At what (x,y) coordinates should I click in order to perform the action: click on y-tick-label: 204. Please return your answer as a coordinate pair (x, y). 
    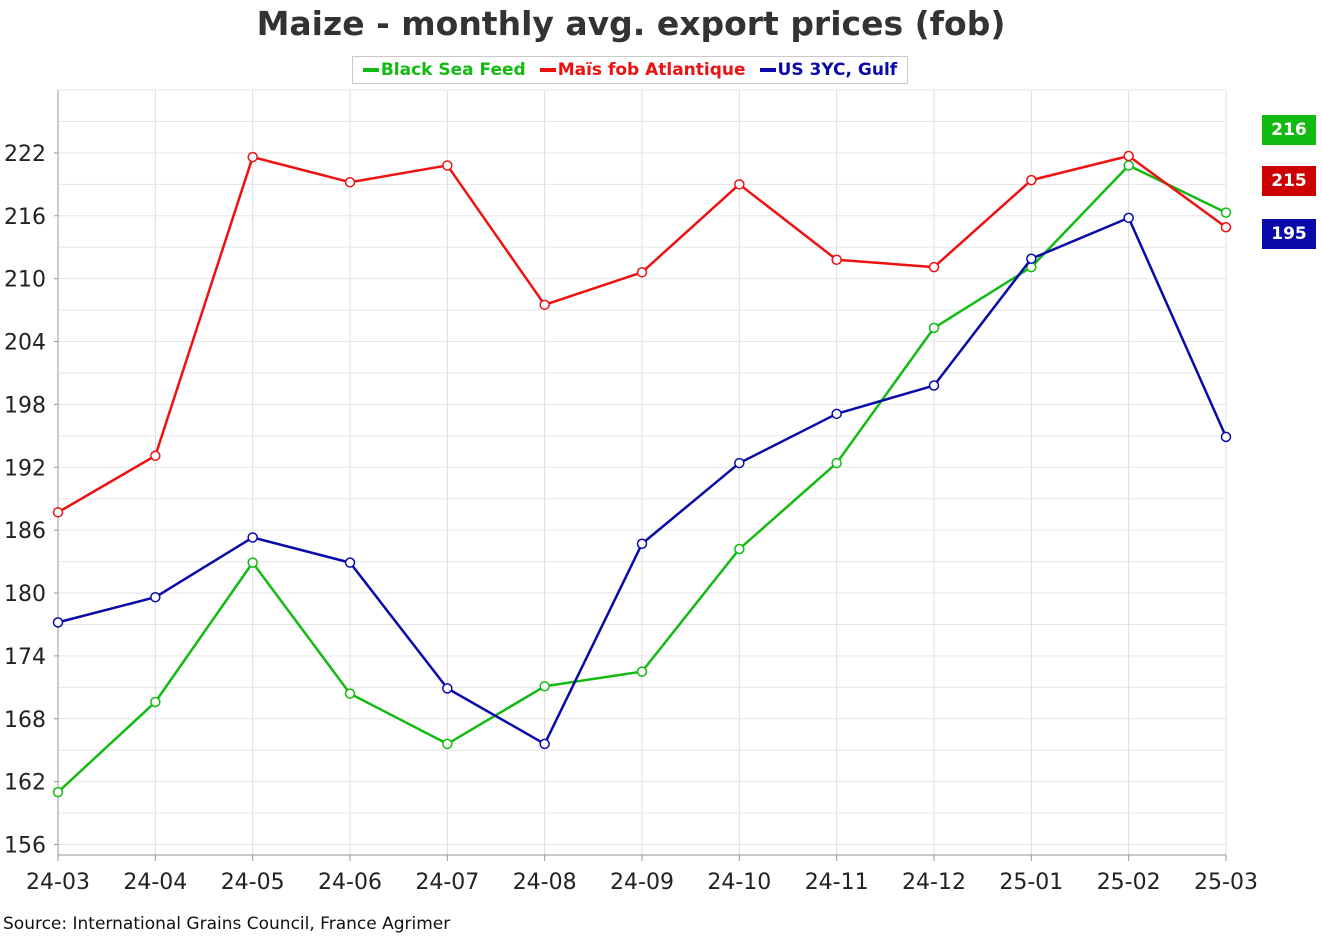
    Looking at the image, I should click on (25, 343).